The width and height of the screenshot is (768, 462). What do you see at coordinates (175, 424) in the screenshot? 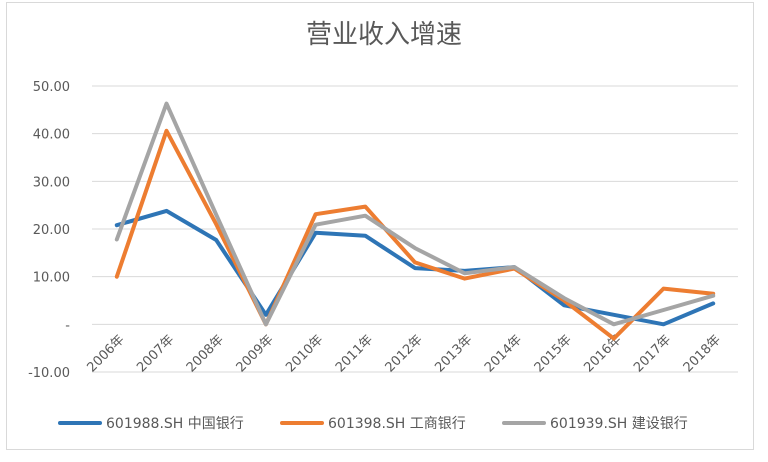
I see `legend-label: 601988.SH 中国银行` at bounding box center [175, 424].